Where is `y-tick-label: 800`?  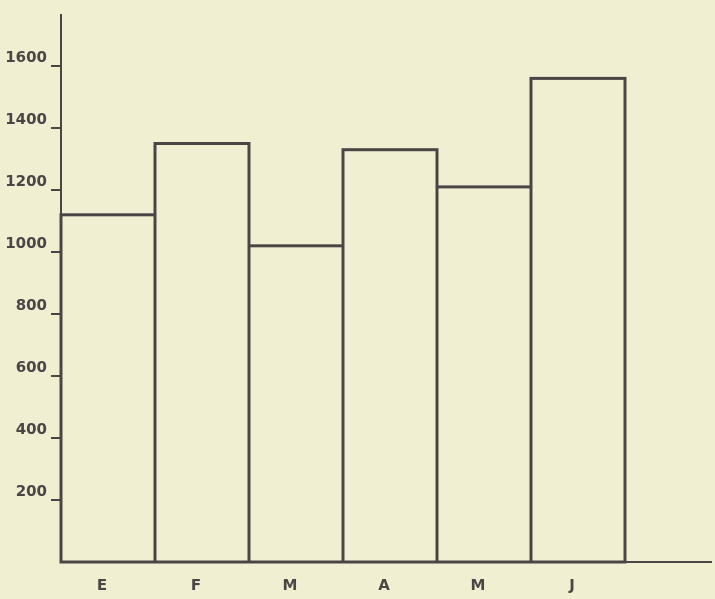 y-tick-label: 800 is located at coordinates (31, 305).